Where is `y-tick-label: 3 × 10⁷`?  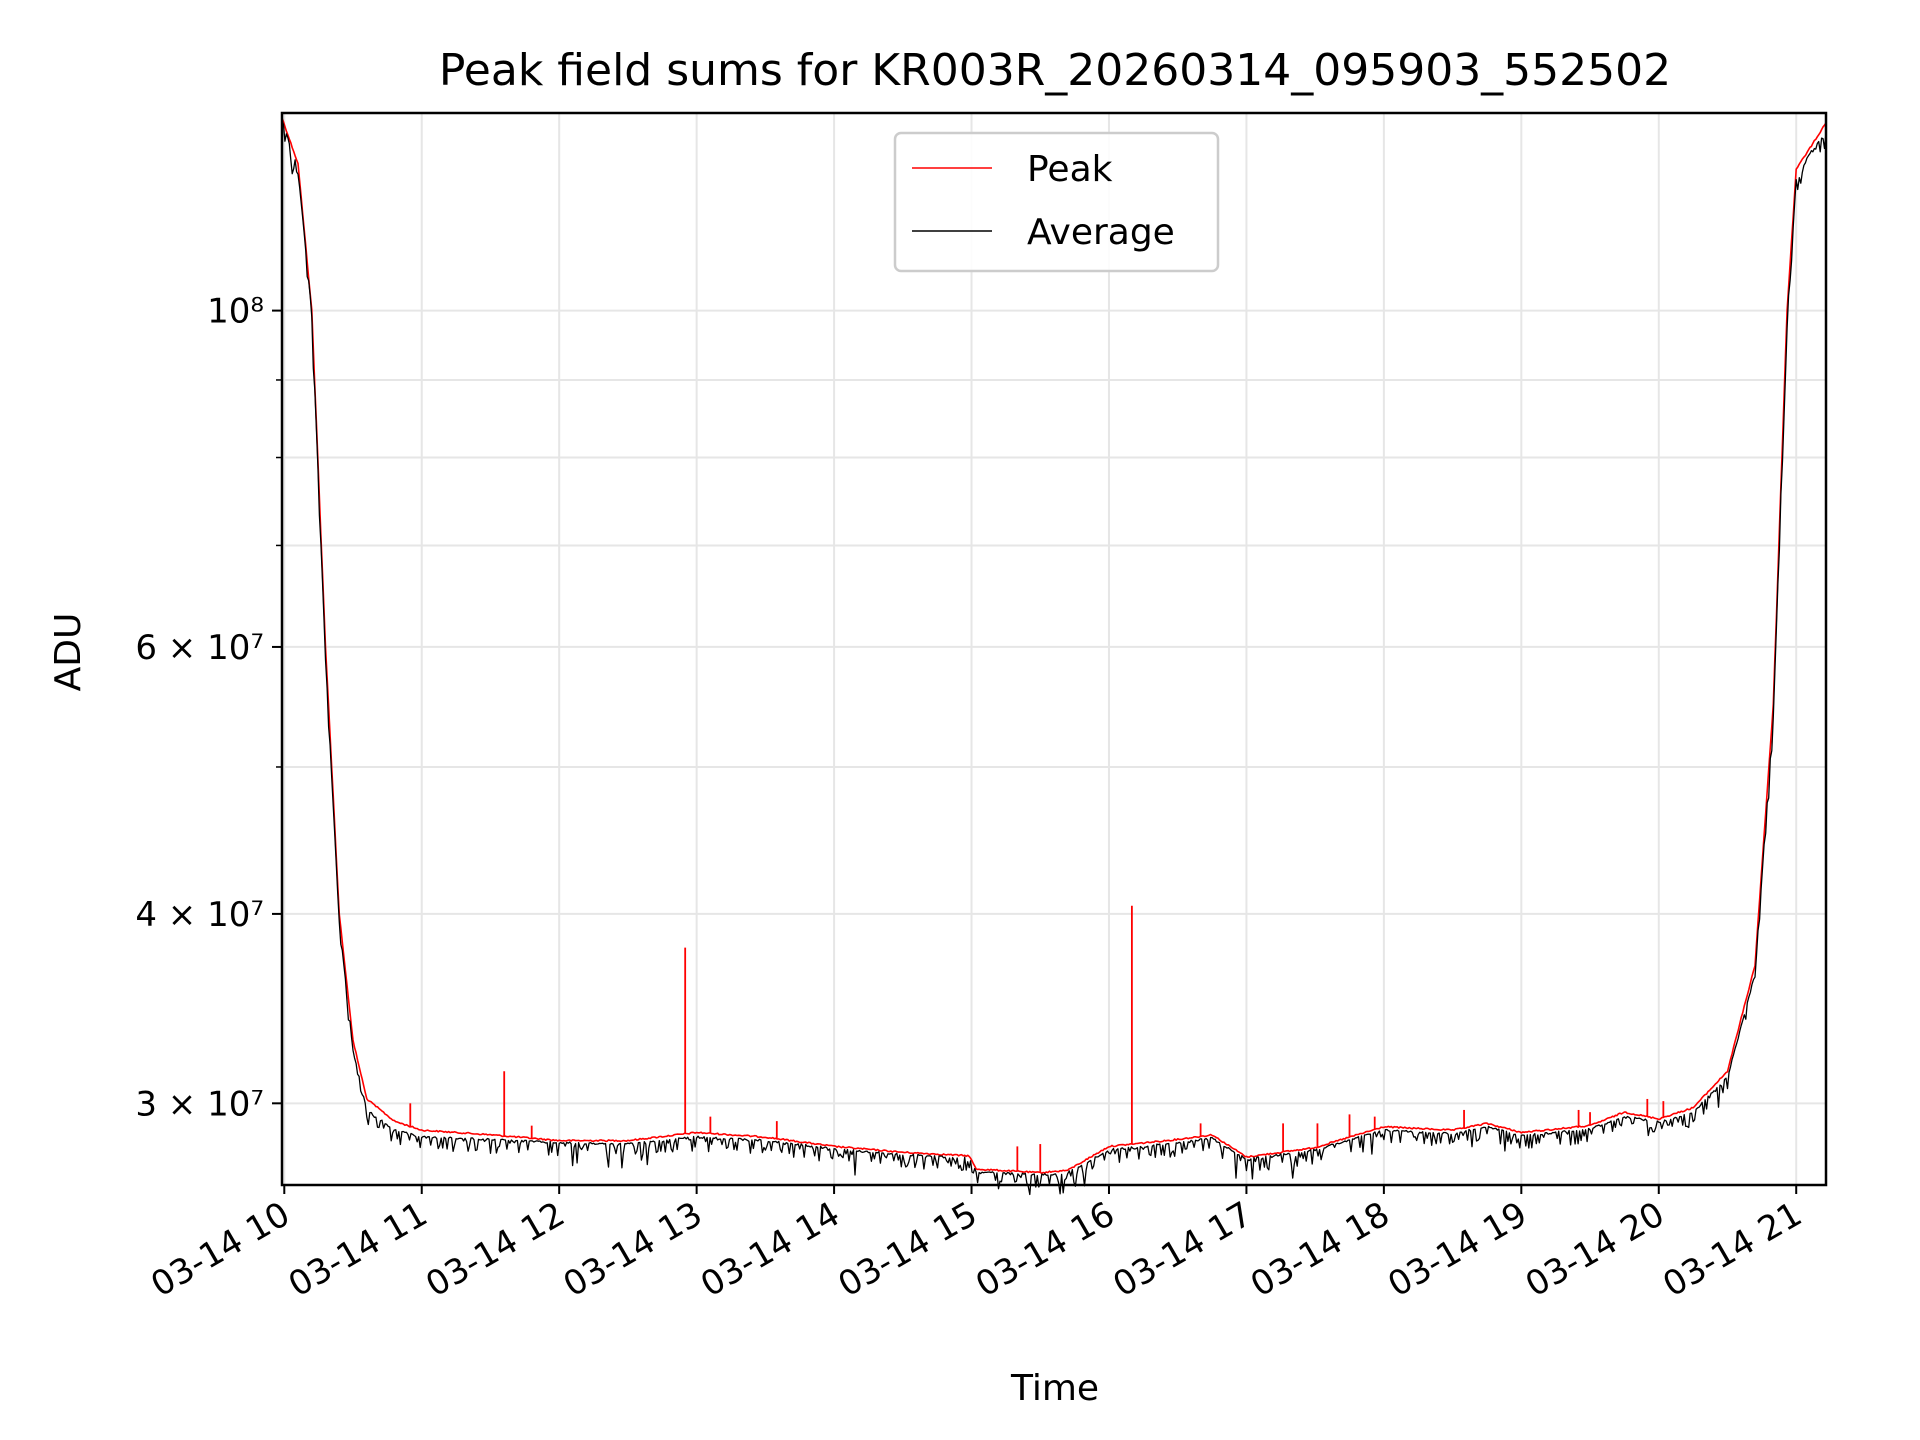
y-tick-label: 3 × 10⁷ is located at coordinates (199, 1104).